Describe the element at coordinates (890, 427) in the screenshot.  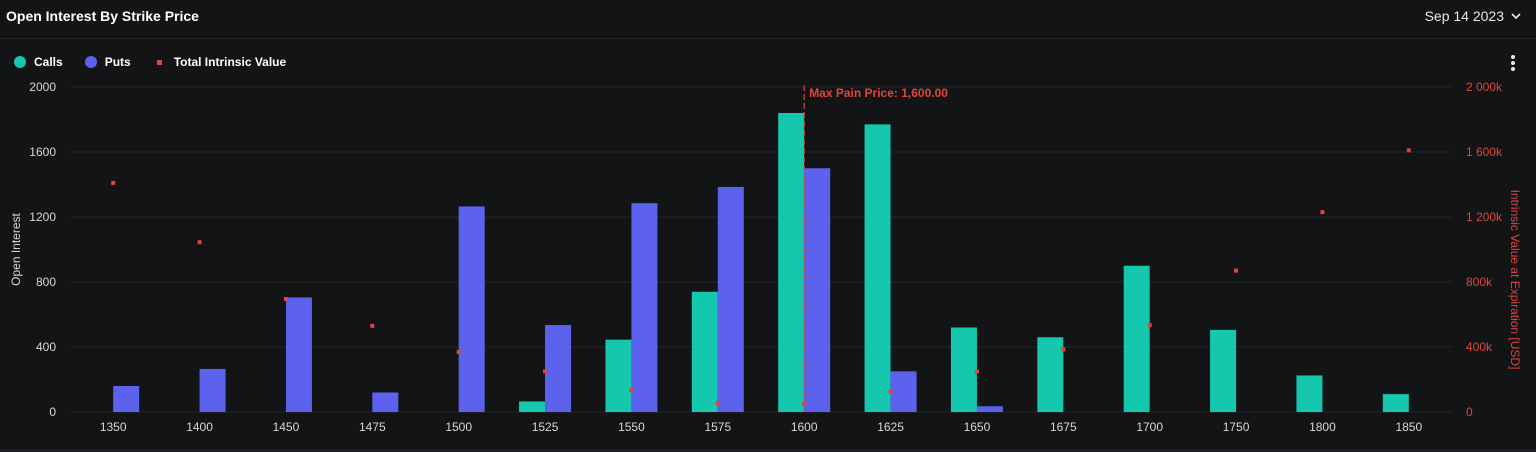
I see `x-tick-label: 1625` at that location.